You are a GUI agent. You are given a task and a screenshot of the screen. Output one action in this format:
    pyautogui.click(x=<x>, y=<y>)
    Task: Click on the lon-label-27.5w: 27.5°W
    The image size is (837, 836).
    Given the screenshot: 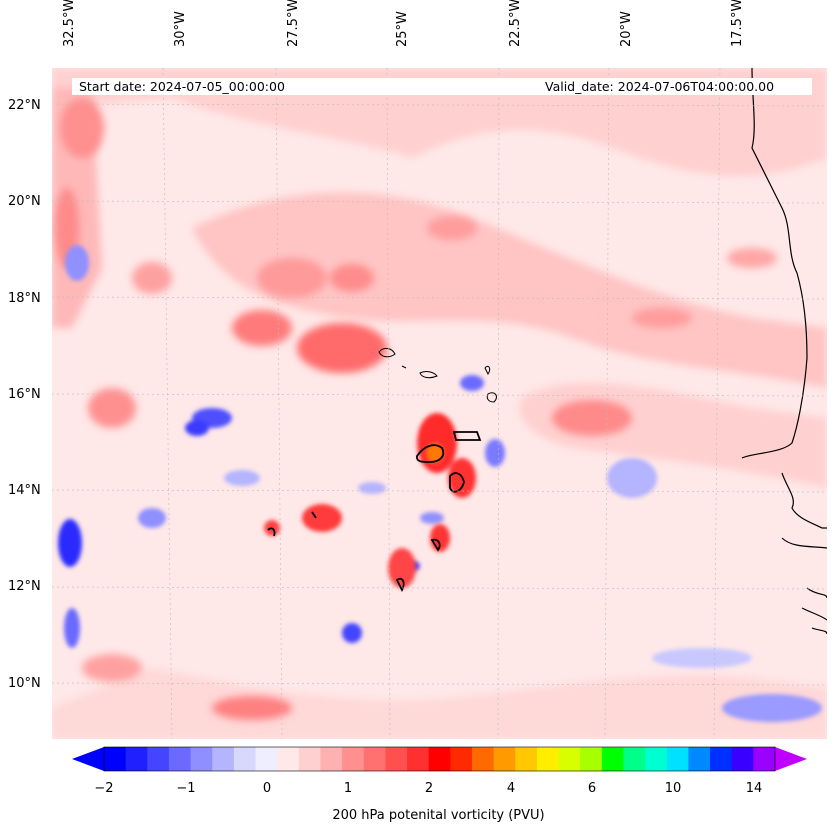 What is the action you would take?
    pyautogui.click(x=293, y=23)
    